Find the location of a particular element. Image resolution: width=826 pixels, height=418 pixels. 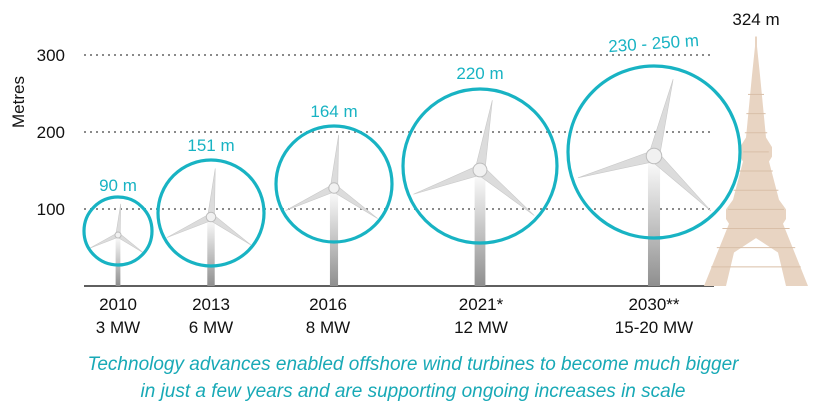

eiffel-height-label: 324 m is located at coordinates (755, 19).